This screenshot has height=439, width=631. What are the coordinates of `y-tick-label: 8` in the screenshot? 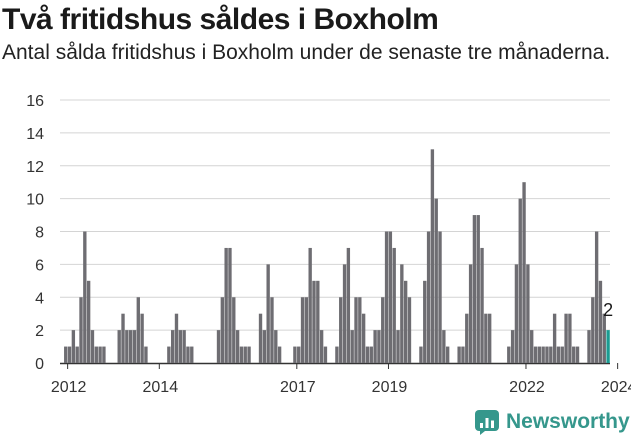 It's located at (39, 233).